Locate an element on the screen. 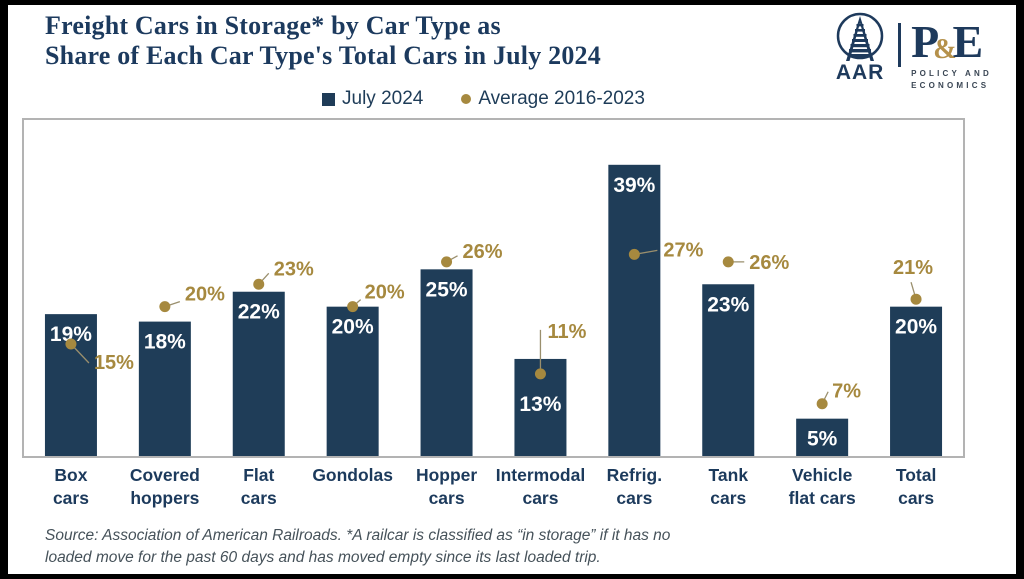  x-axis-label-line: Refrig. is located at coordinates (634, 475).